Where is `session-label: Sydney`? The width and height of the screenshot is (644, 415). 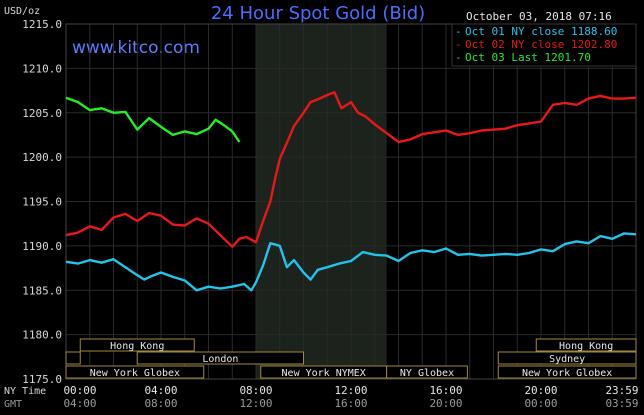
session-label: Sydney is located at coordinates (567, 359).